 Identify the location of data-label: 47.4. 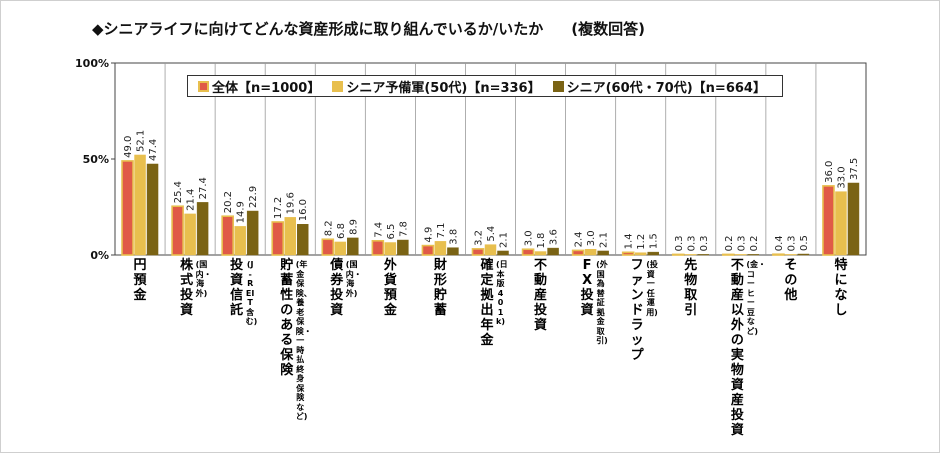
(153, 150).